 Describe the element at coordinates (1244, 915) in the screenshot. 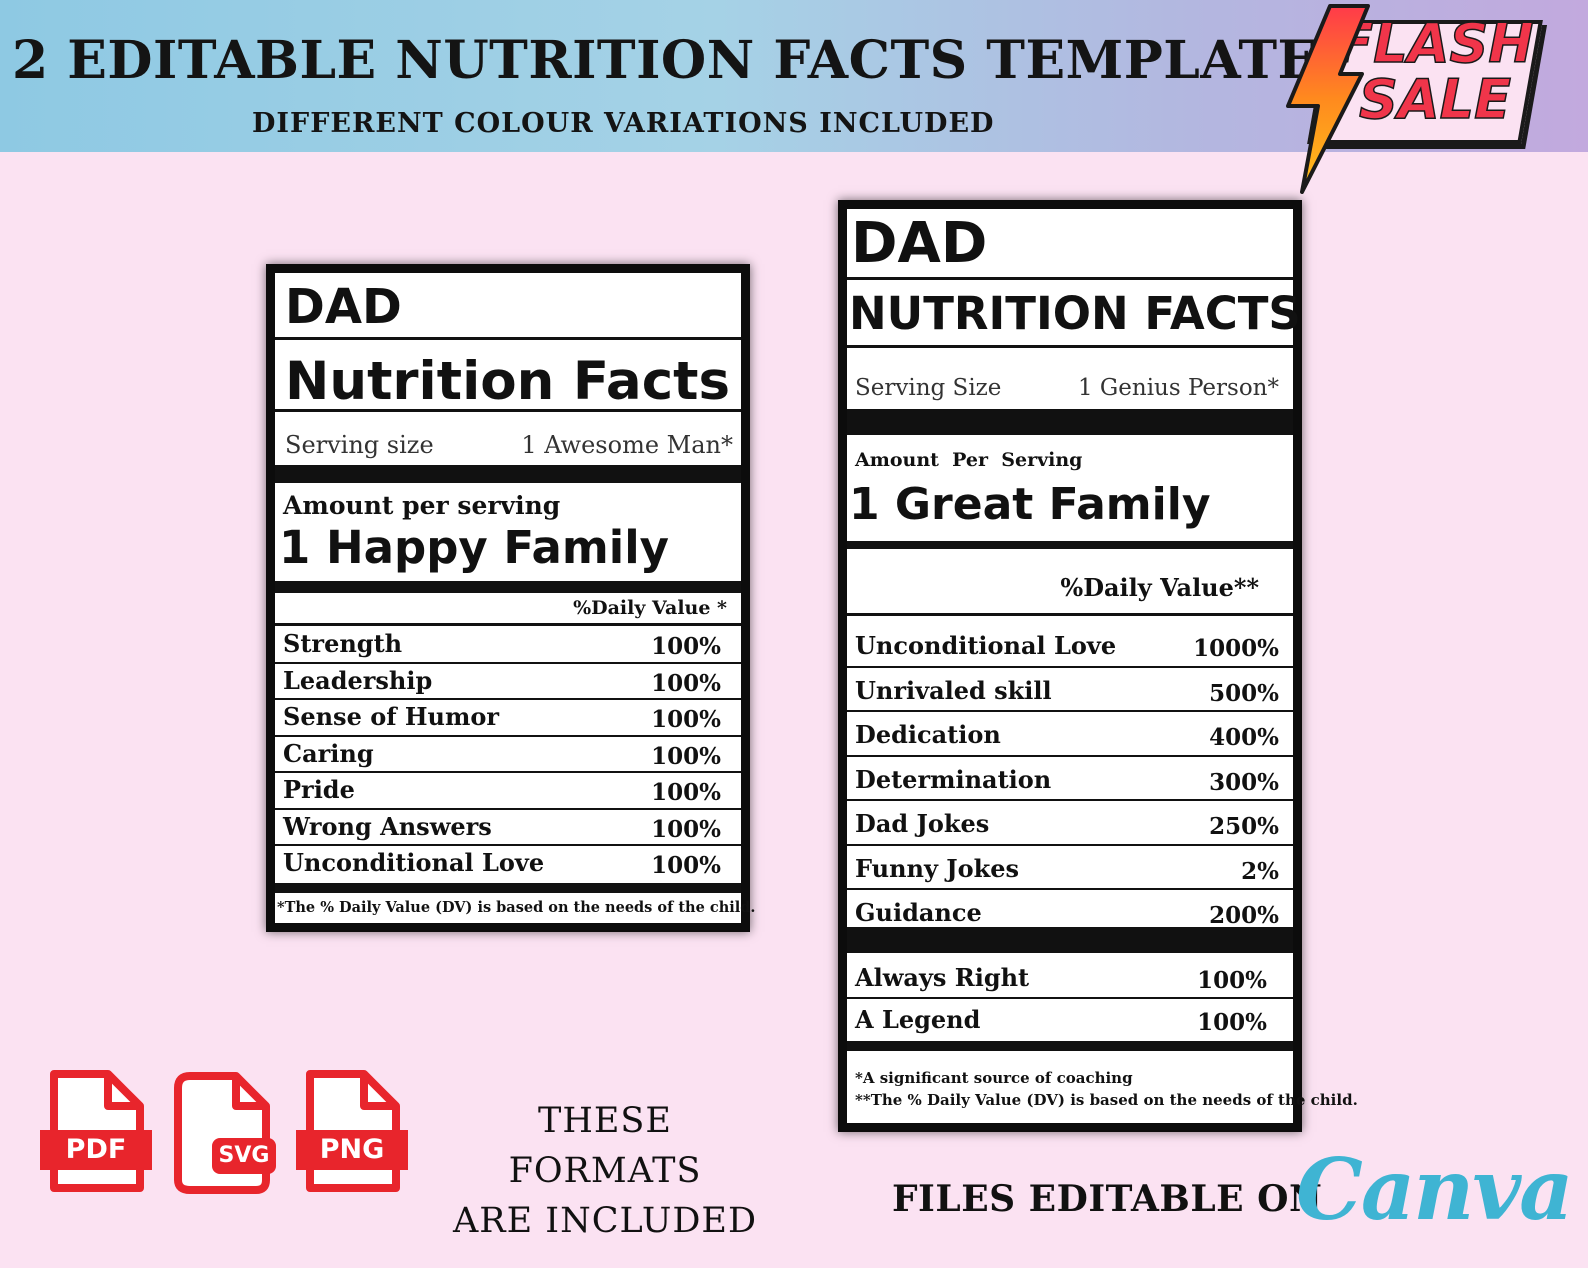

I see `nutrient-value: 200%` at that location.